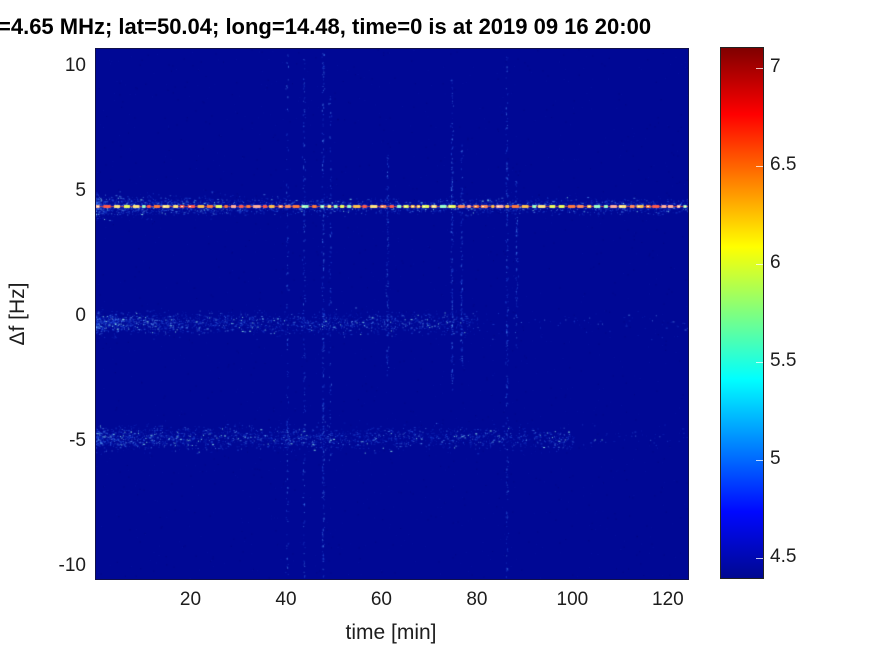 The width and height of the screenshot is (875, 656). I want to click on x-tick-label: 40, so click(286, 599).